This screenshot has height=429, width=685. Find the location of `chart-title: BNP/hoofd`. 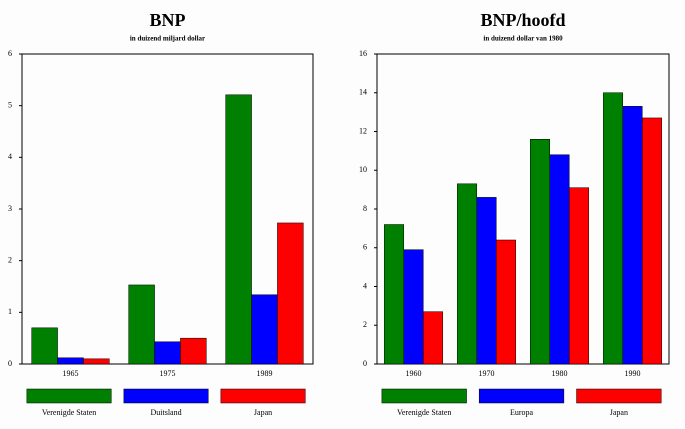

chart-title: BNP/hoofd is located at coordinates (522, 20).